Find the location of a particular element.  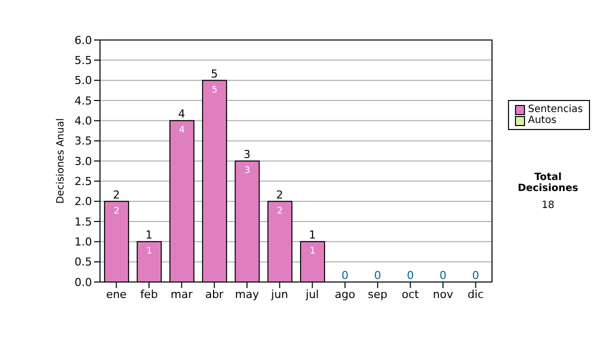

y-tick-label: 4.0 is located at coordinates (83, 121).